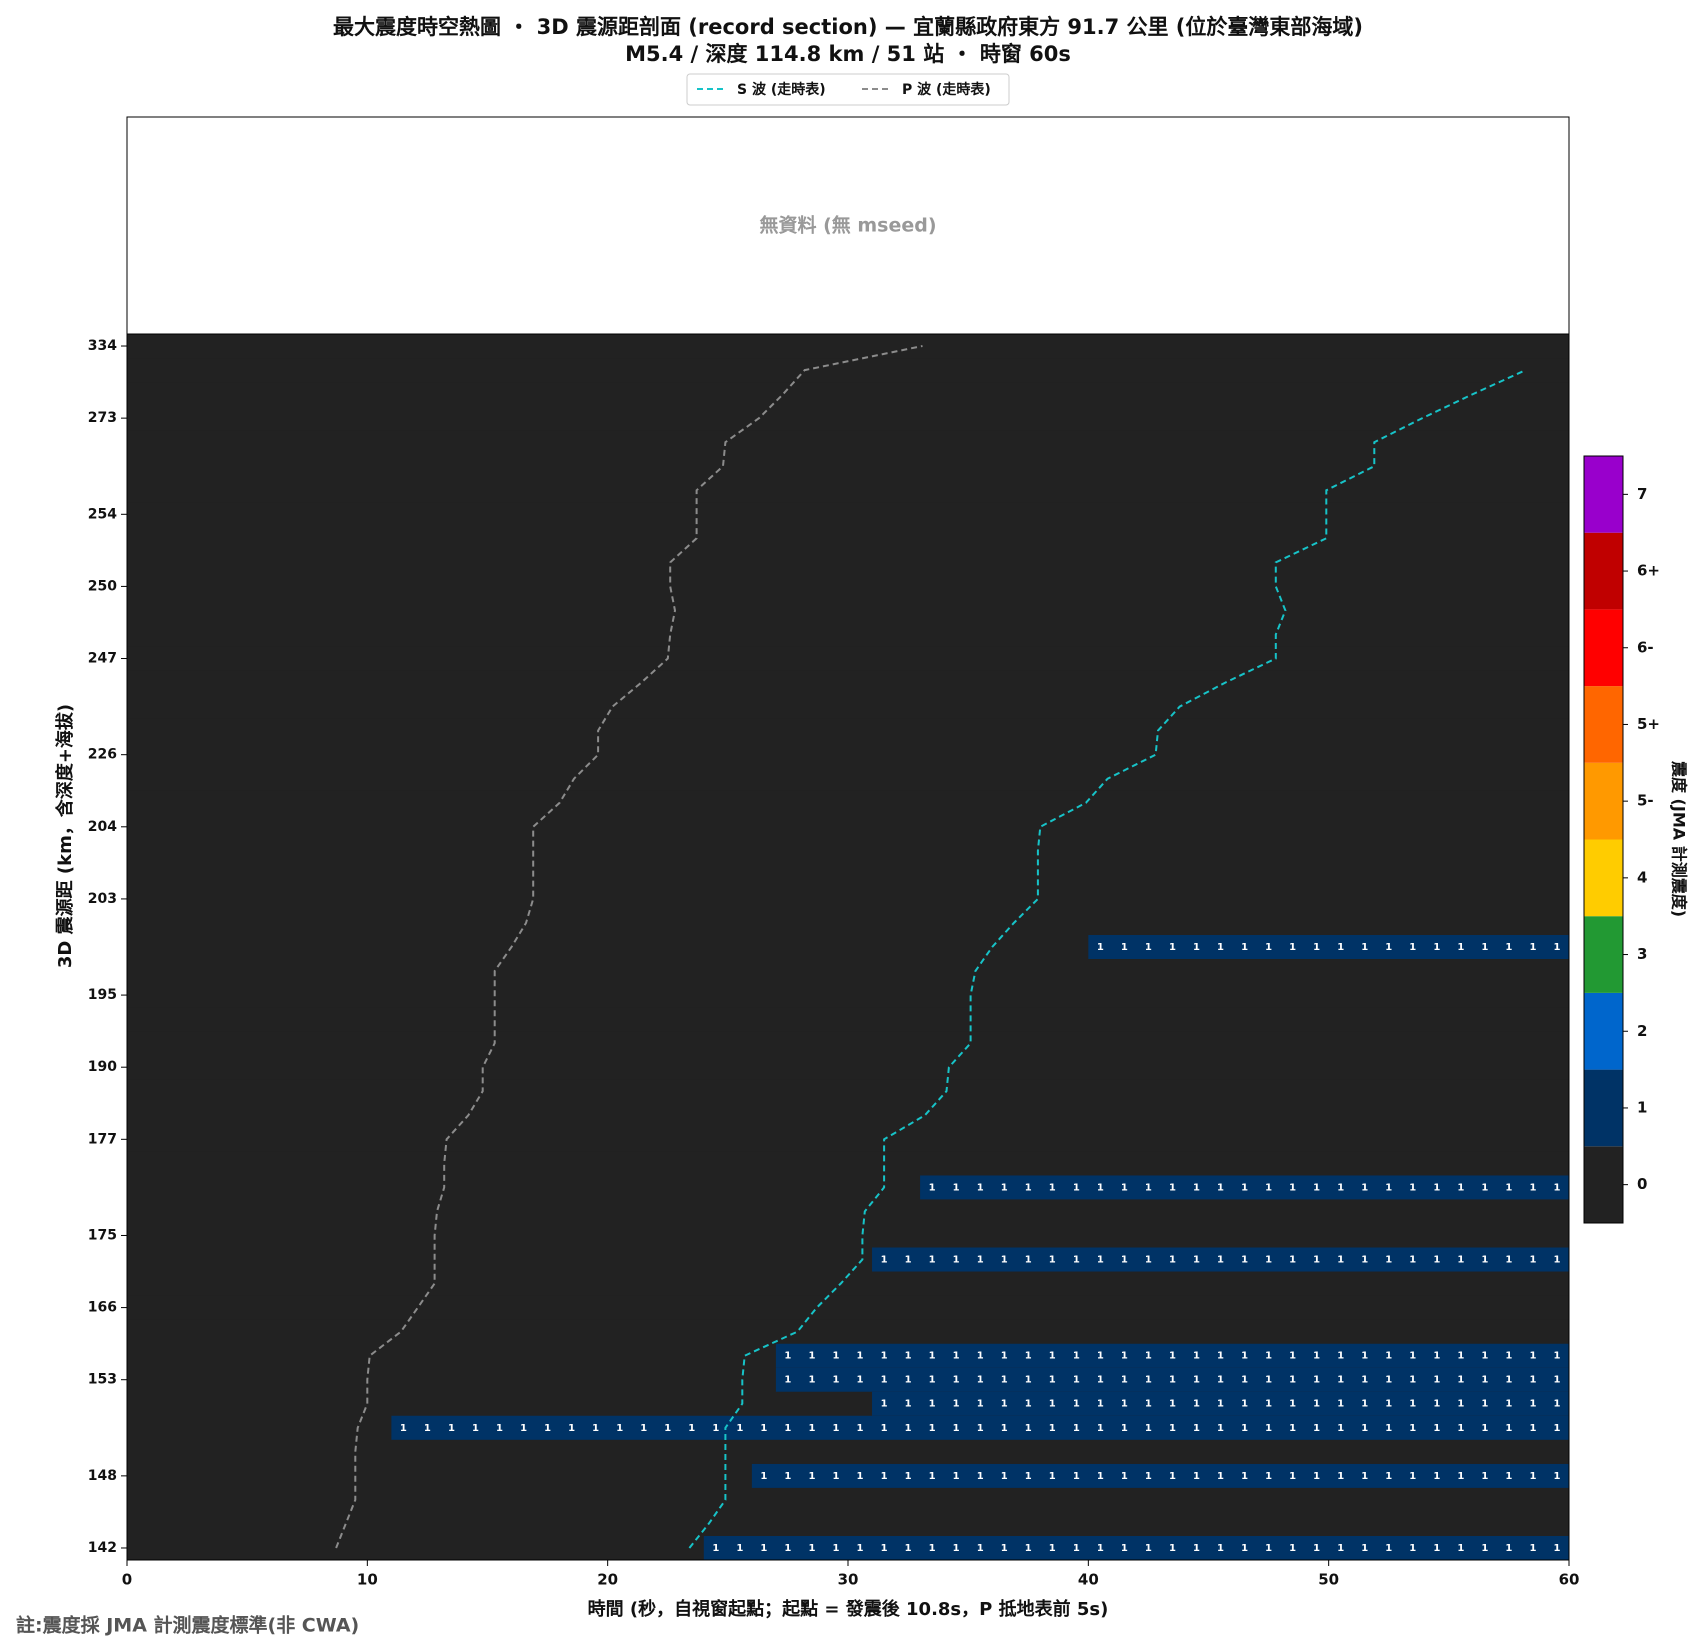  I want to click on x-tick-label: 30, so click(848, 1580).